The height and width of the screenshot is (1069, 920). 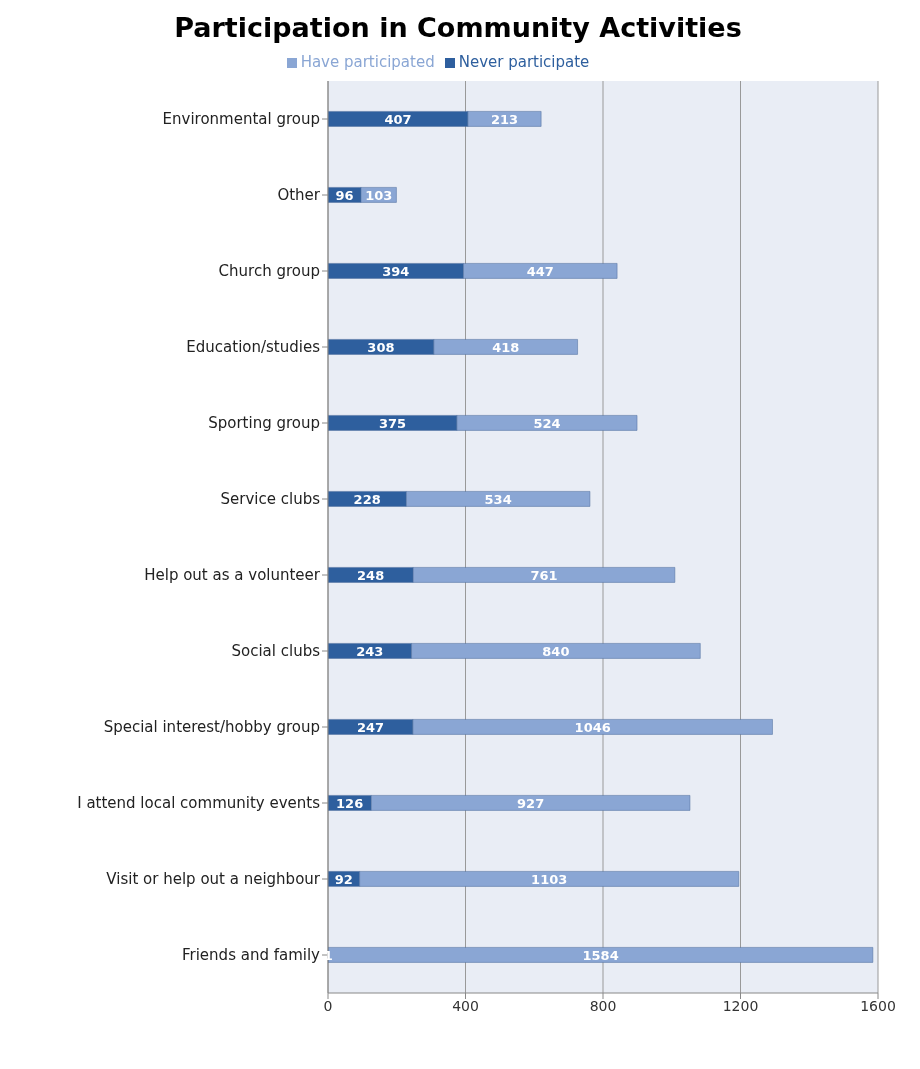 I want to click on y-tick-label: Help out as a volunteer, so click(x=232, y=575).